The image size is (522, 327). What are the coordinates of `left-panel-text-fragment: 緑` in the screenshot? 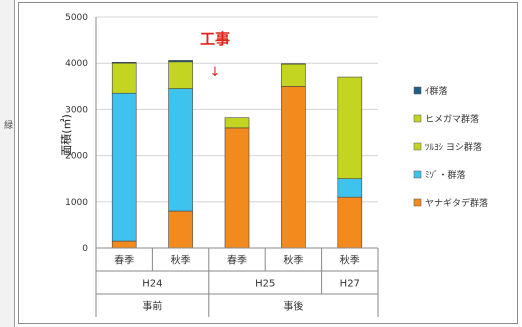 It's located at (9, 126).